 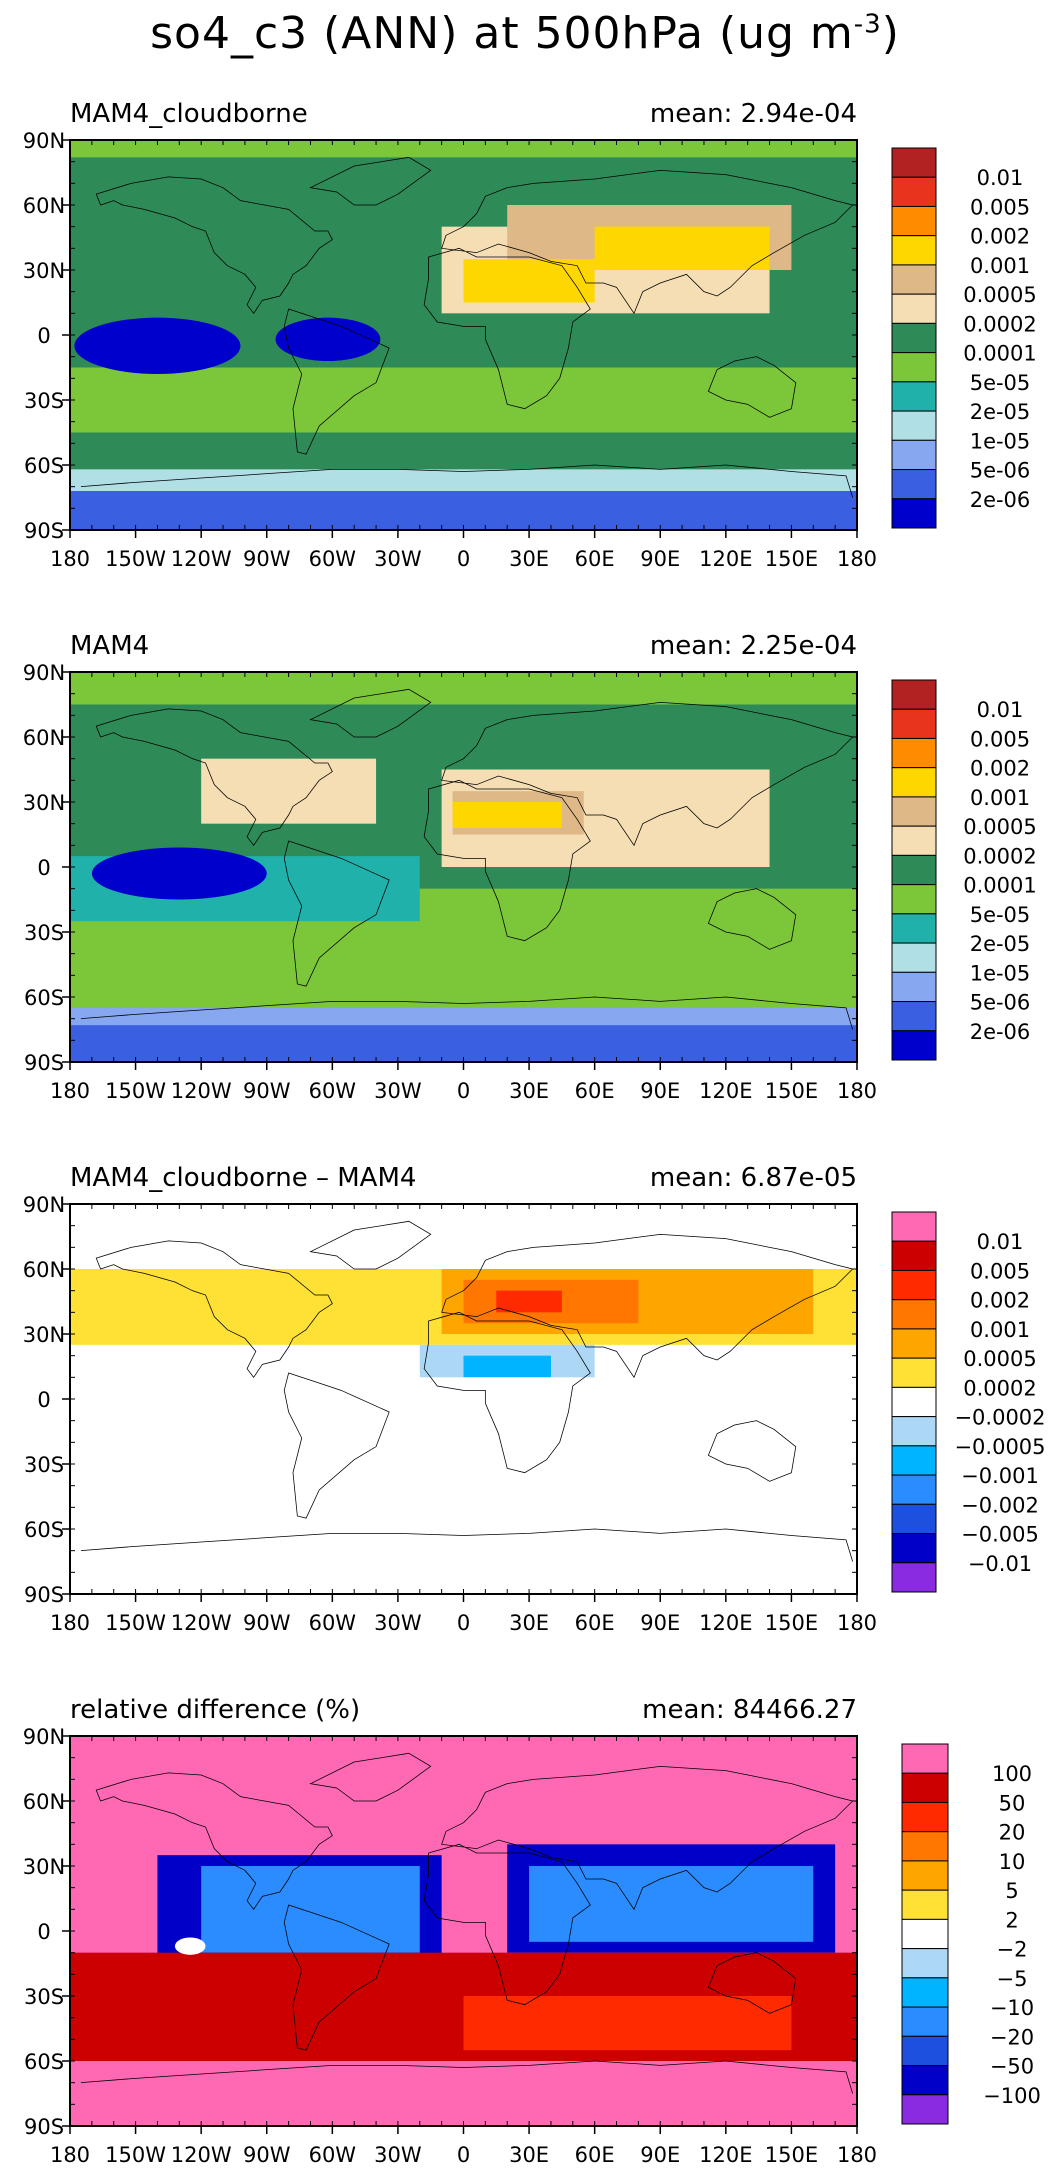 I want to click on colorbar-label: 20, so click(x=1012, y=1833).